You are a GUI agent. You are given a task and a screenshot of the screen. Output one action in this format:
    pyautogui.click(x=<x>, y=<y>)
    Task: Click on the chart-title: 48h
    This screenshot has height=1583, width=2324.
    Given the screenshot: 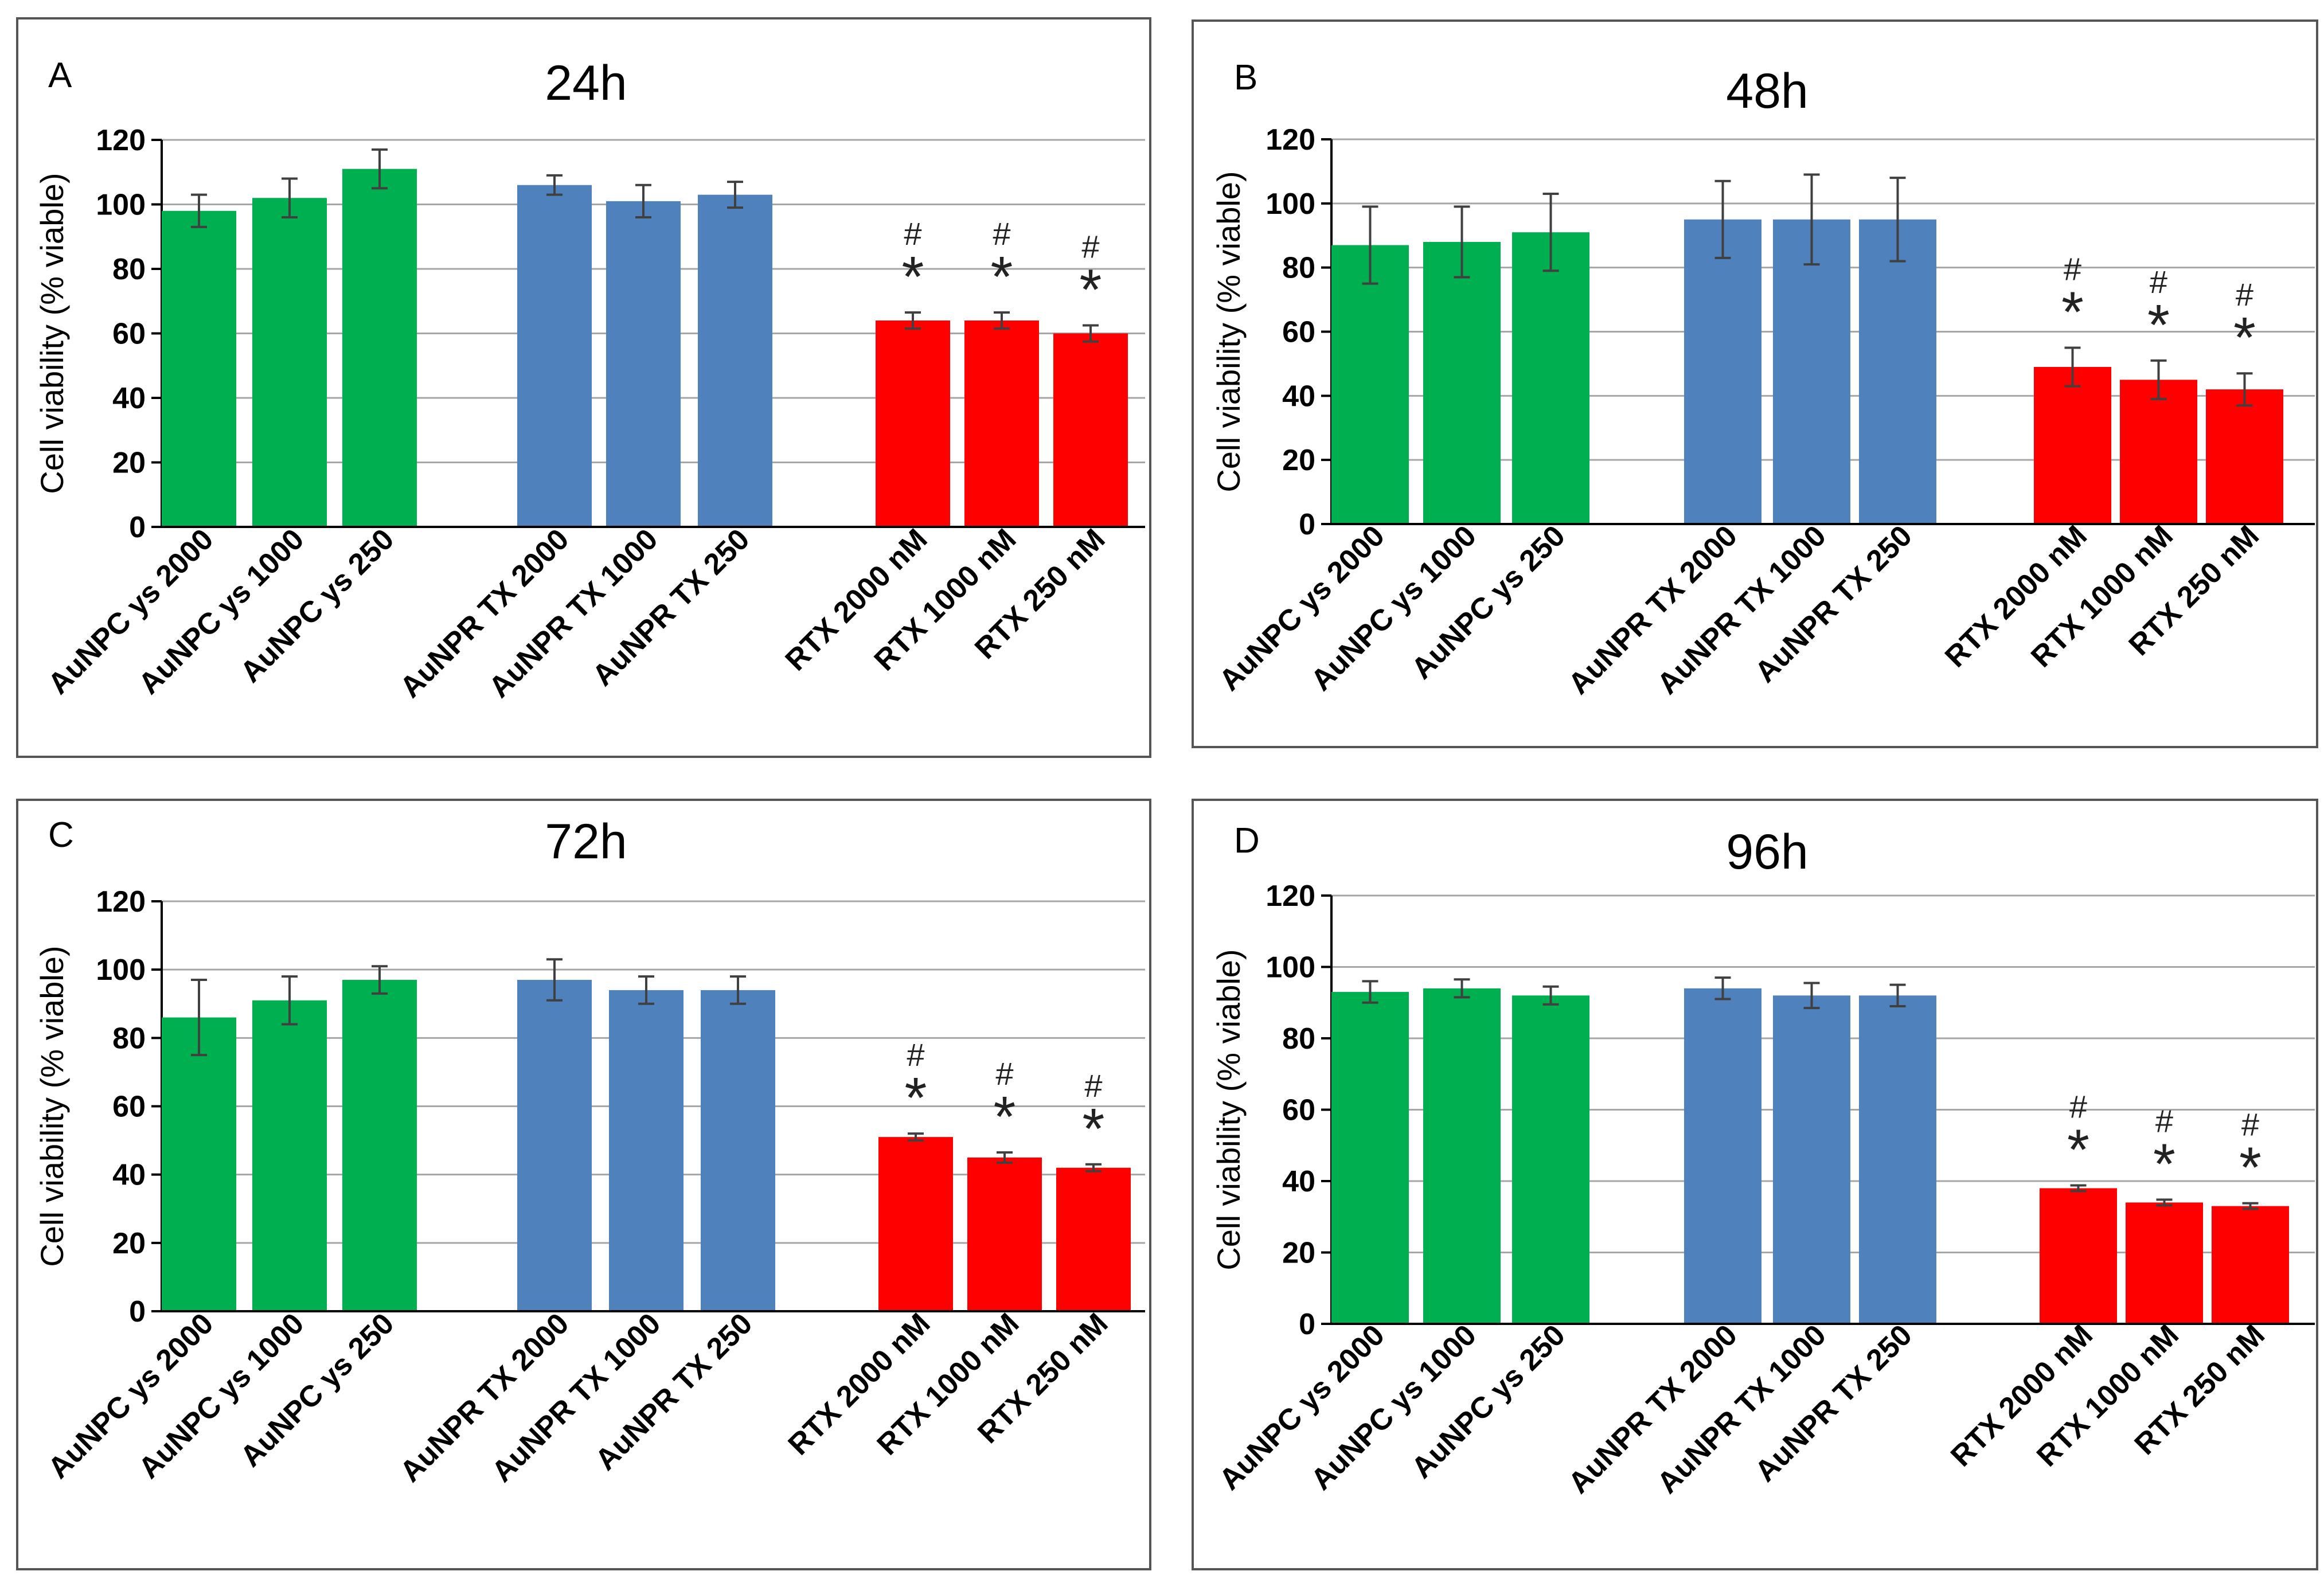 What is the action you would take?
    pyautogui.click(x=1767, y=92)
    